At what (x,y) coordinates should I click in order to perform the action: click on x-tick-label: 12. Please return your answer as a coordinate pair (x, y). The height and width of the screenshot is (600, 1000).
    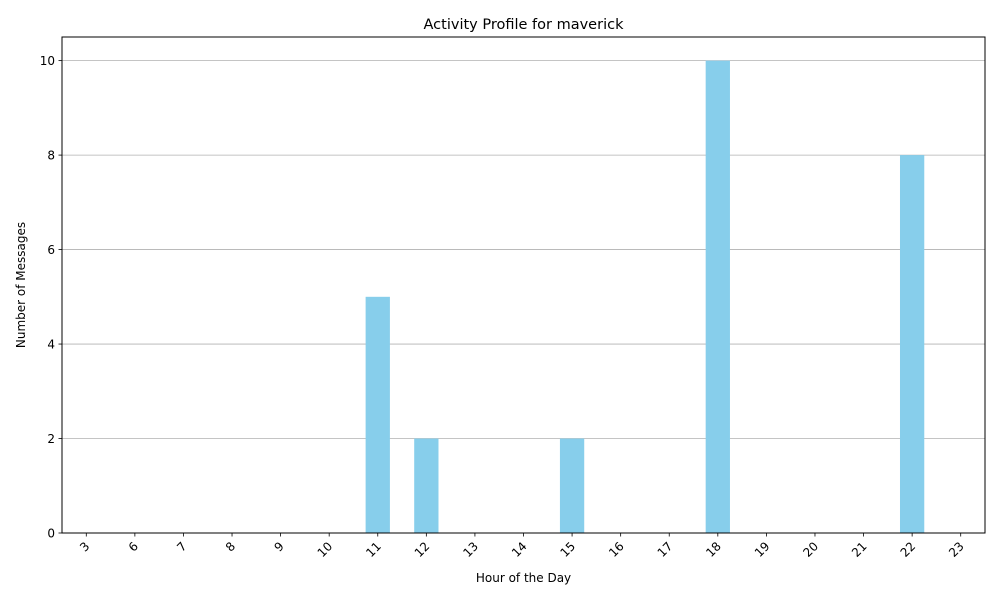
    Looking at the image, I should click on (422, 549).